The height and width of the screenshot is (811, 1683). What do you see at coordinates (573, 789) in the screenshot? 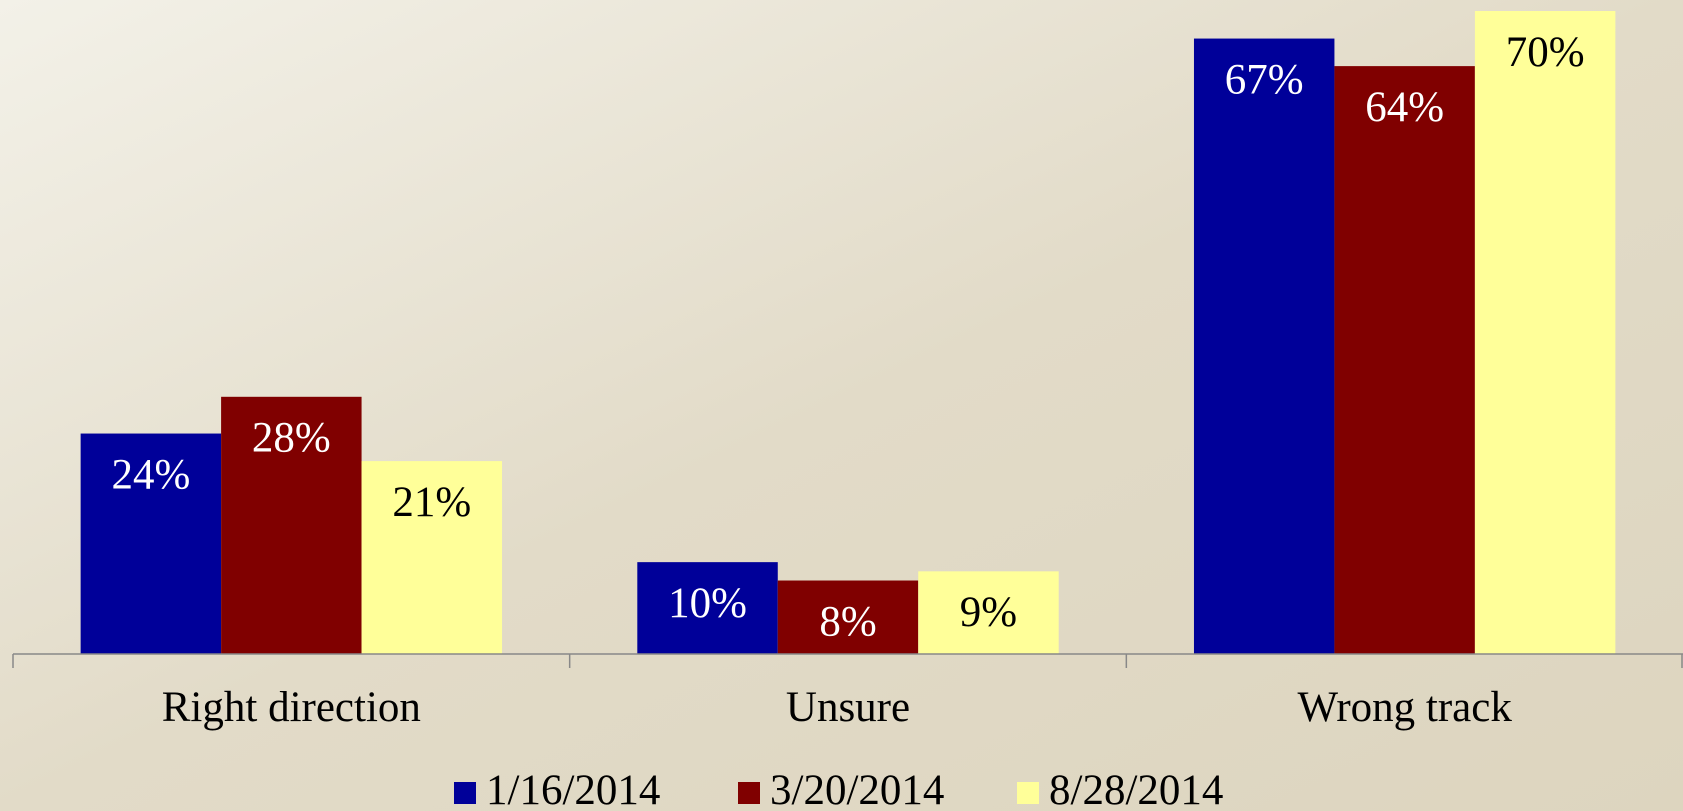
I see `legend-label: 1/16/2014` at bounding box center [573, 789].